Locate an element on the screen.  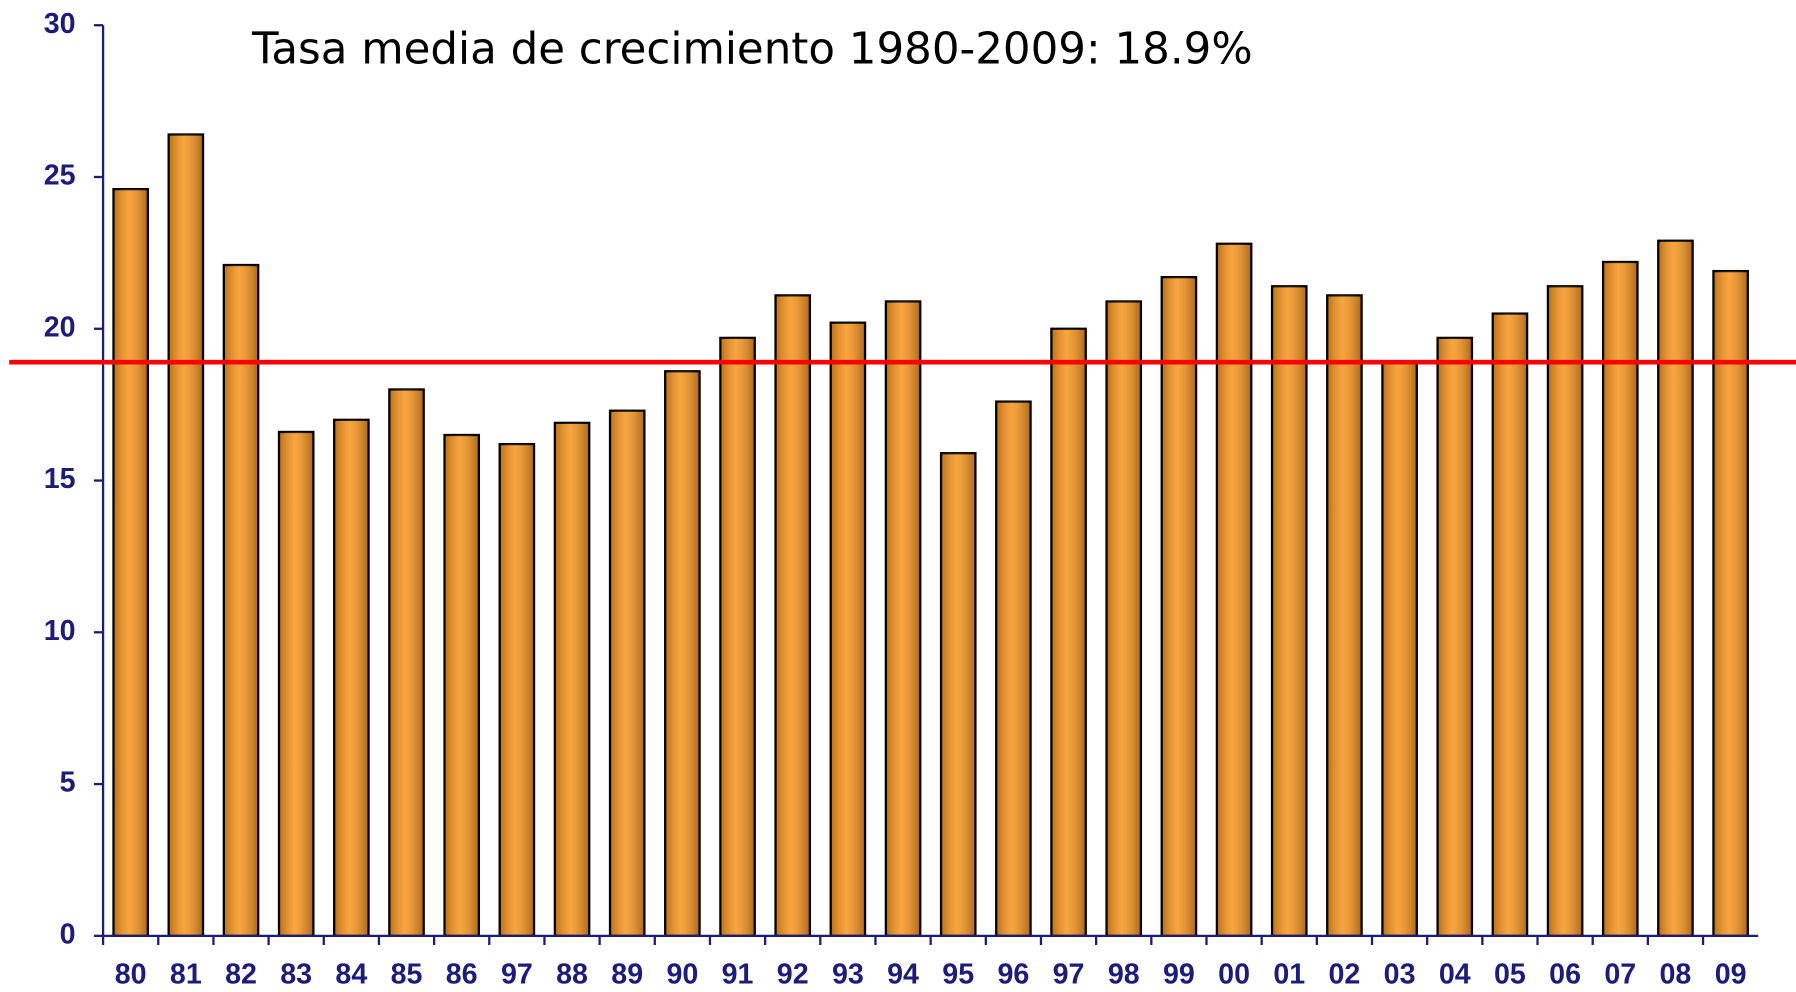
x-tick-label: 89 is located at coordinates (627, 974).